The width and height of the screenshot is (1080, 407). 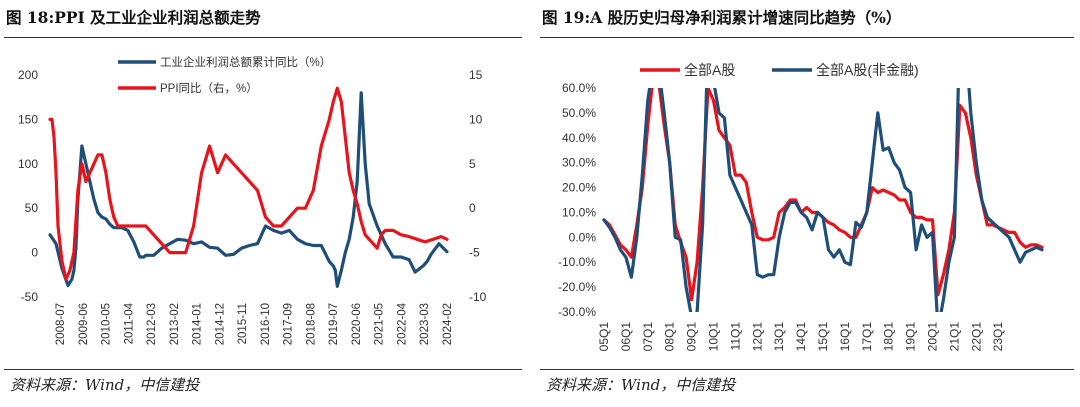 I want to click on x-tick-label: 06Q1, so click(x=626, y=337).